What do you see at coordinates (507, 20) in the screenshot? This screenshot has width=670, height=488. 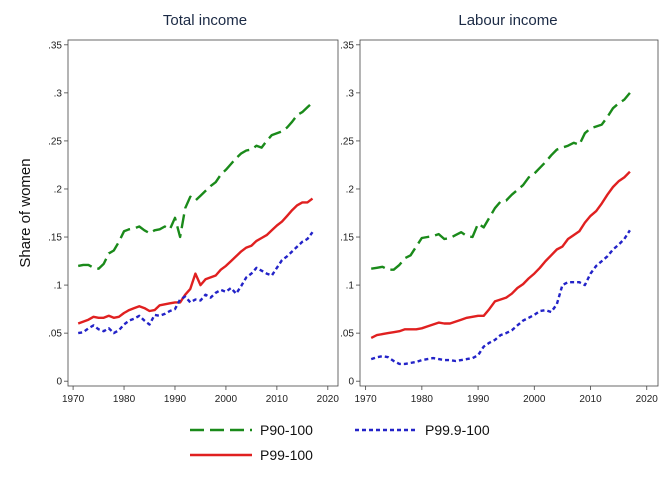 I see `panel-title: Labour income` at bounding box center [507, 20].